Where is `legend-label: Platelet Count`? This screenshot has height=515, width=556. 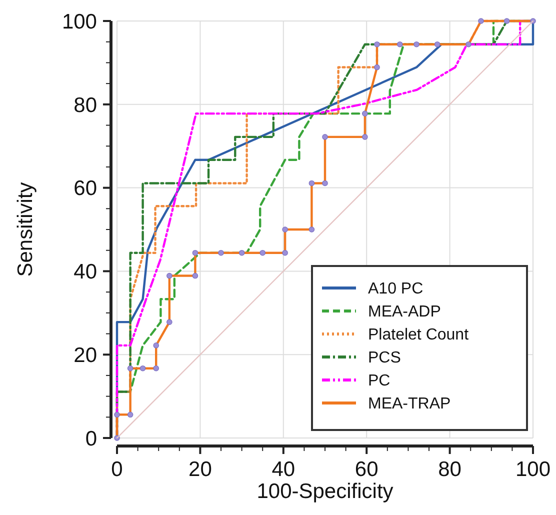 legend-label: Platelet Count is located at coordinates (419, 335).